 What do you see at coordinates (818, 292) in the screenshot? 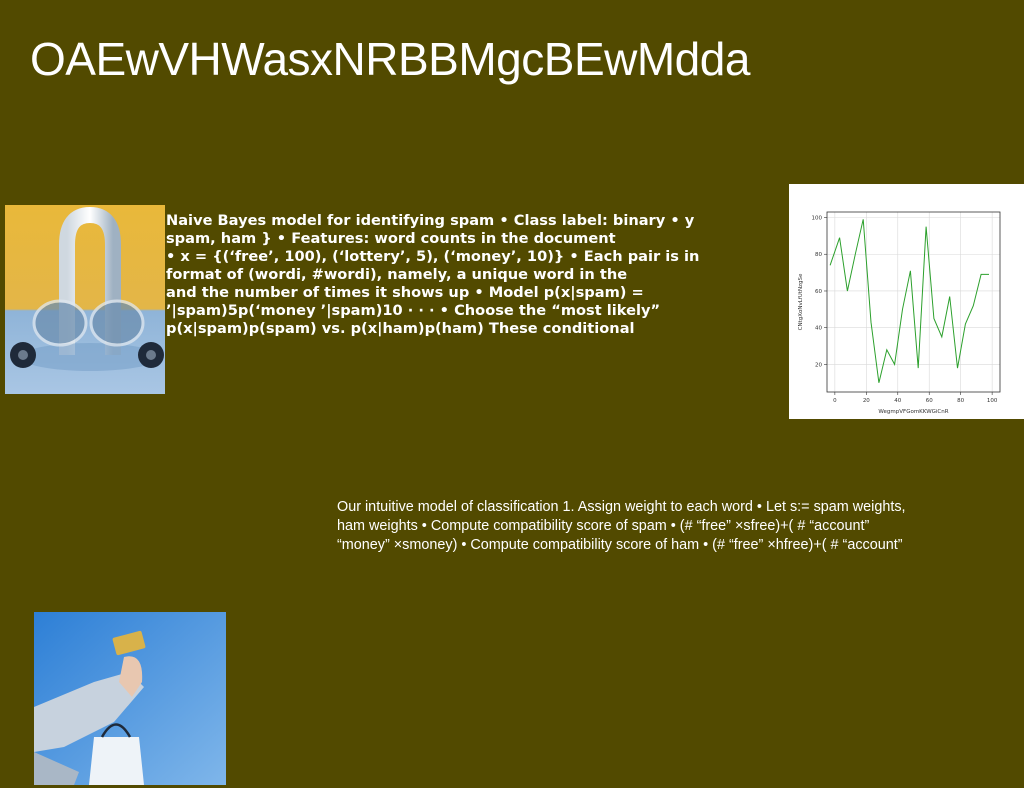
I see `y-tick-label: 60` at bounding box center [818, 292].